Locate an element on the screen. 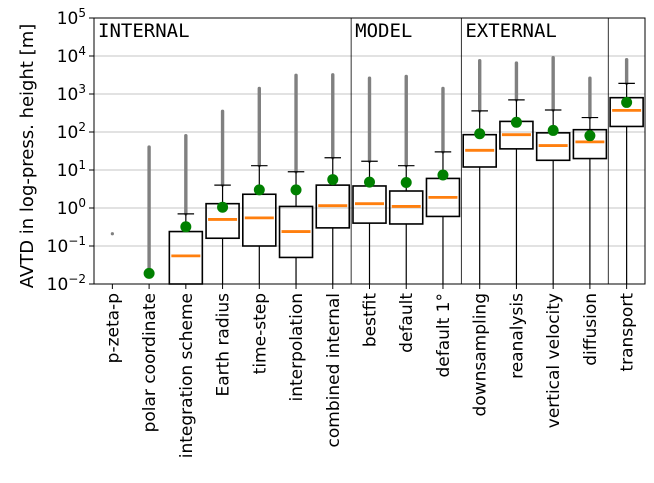 This screenshot has width=654, height=483. x-tick-label: time-step is located at coordinates (260, 333).